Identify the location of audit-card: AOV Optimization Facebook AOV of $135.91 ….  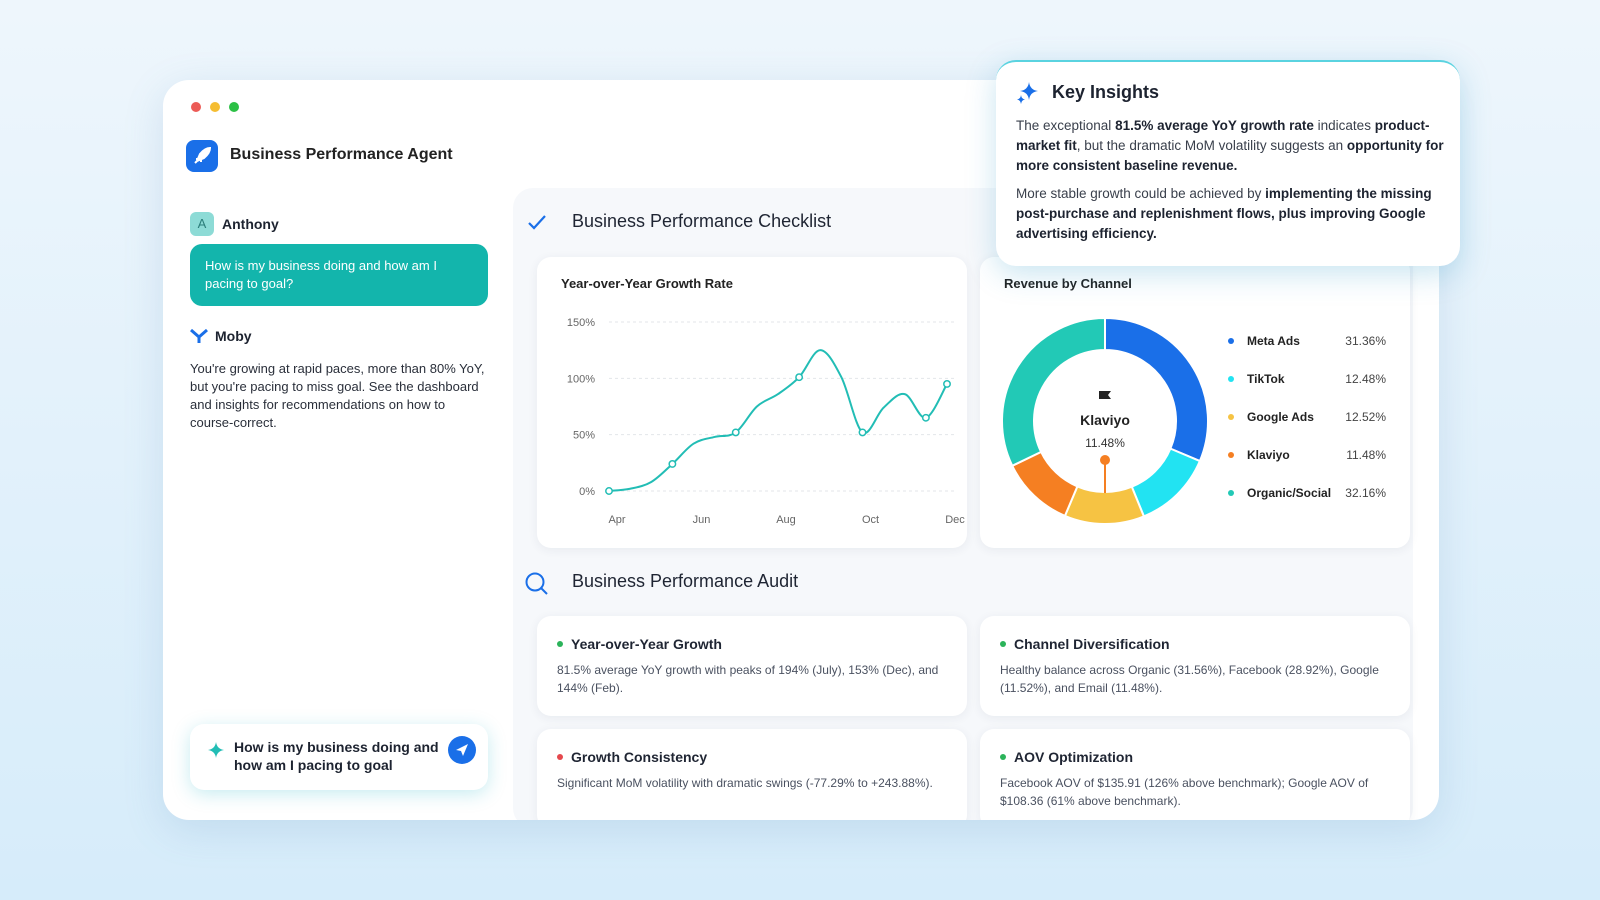
(1195, 774).